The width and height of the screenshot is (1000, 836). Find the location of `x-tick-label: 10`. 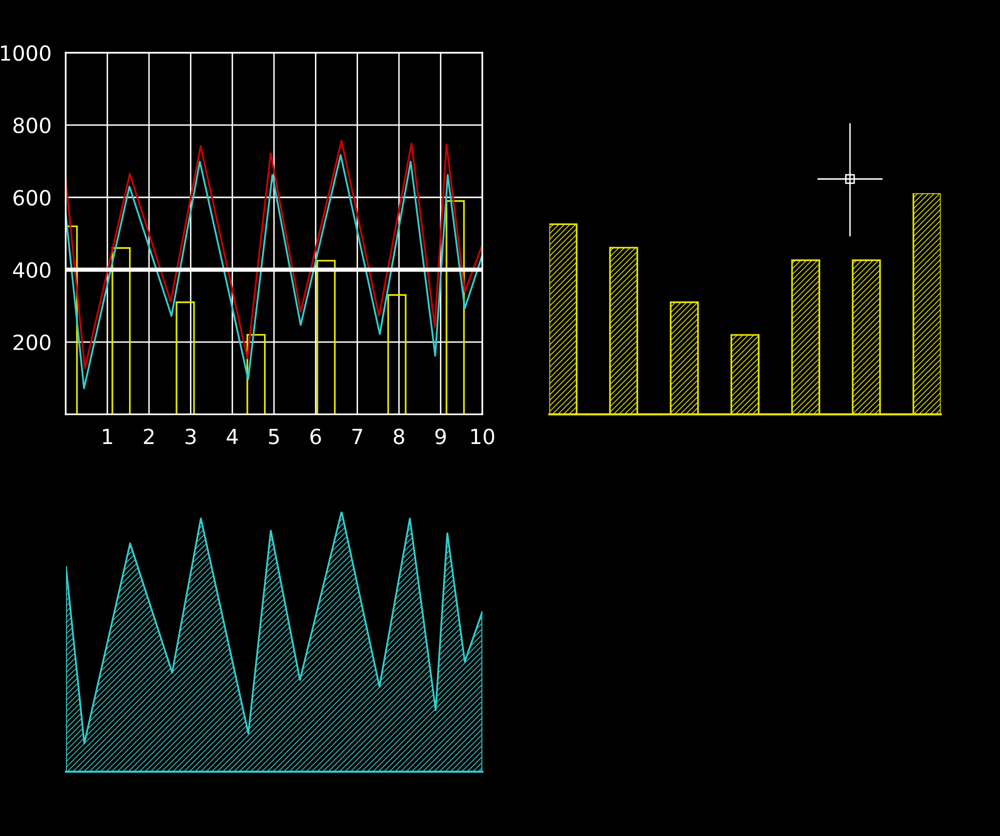

x-tick-label: 10 is located at coordinates (482, 436).